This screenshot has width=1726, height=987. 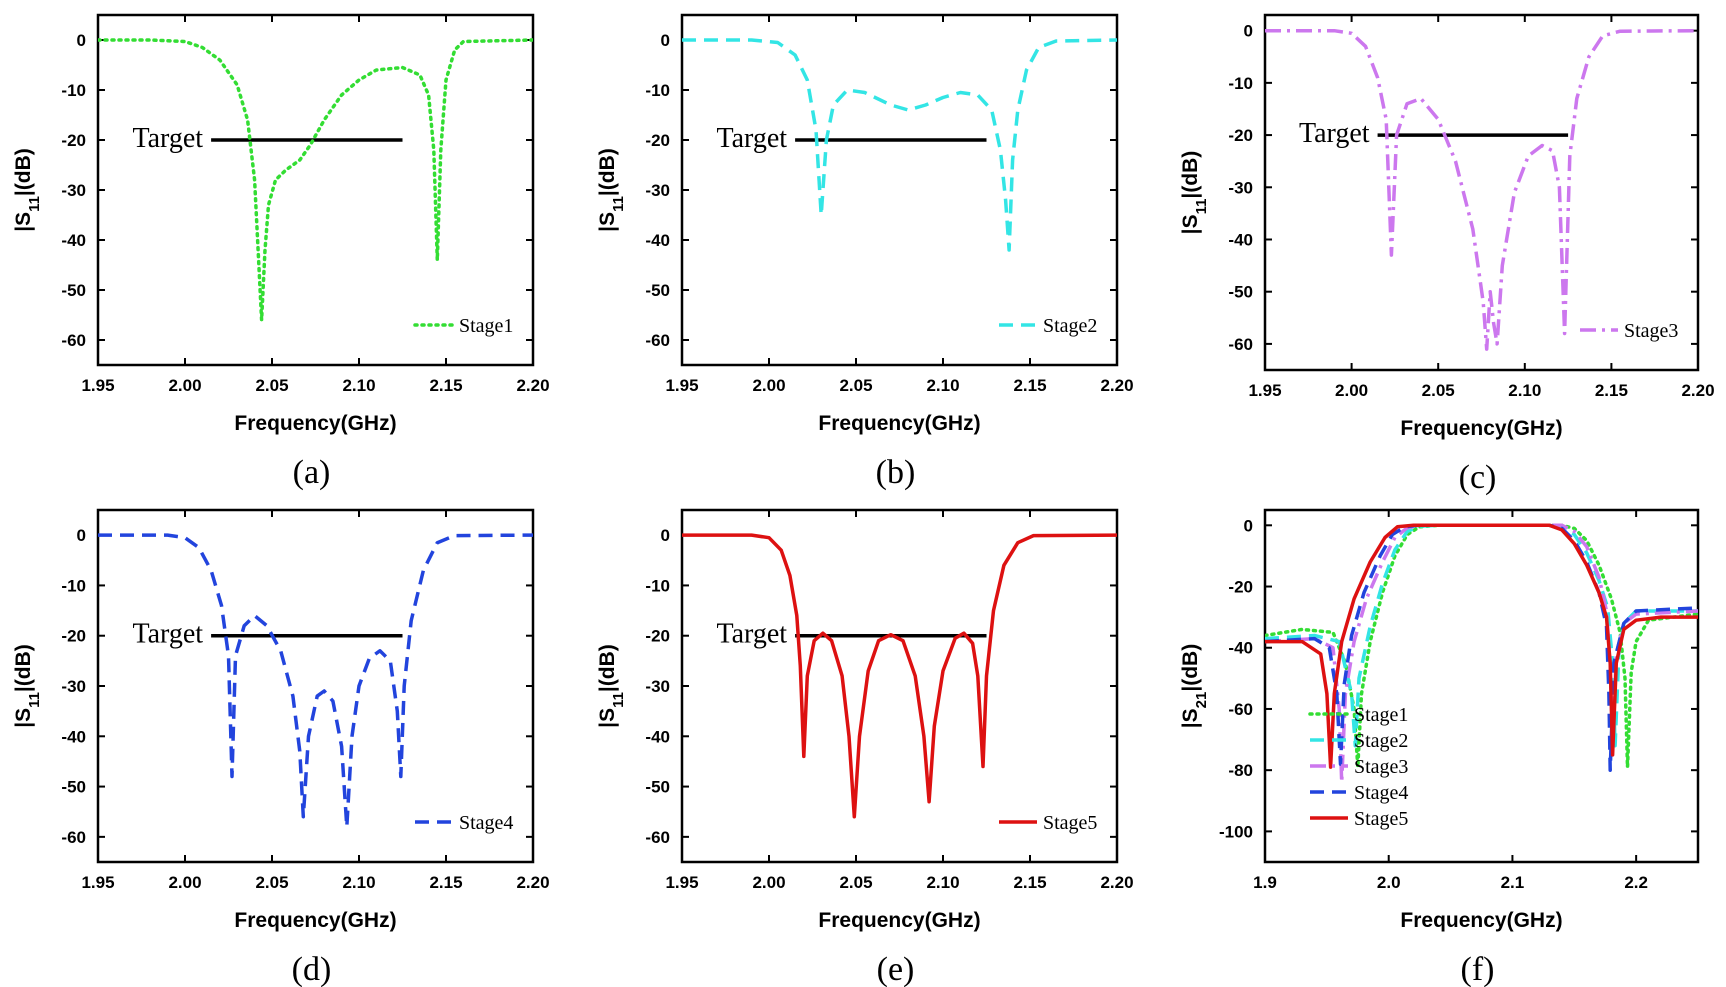 What do you see at coordinates (486, 823) in the screenshot?
I see `legend-label: Stage4` at bounding box center [486, 823].